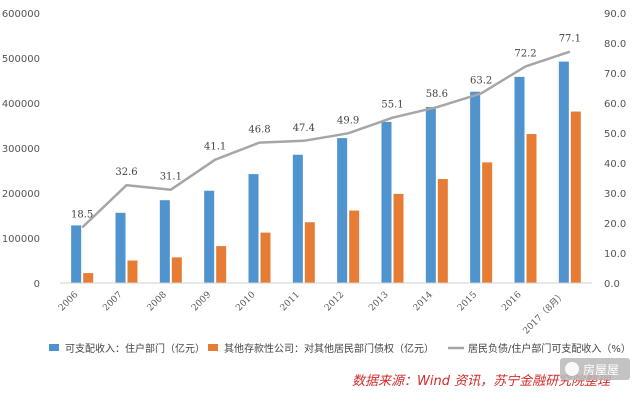 The height and width of the screenshot is (402, 640). I want to click on x-tick-label: 2006, so click(68, 301).